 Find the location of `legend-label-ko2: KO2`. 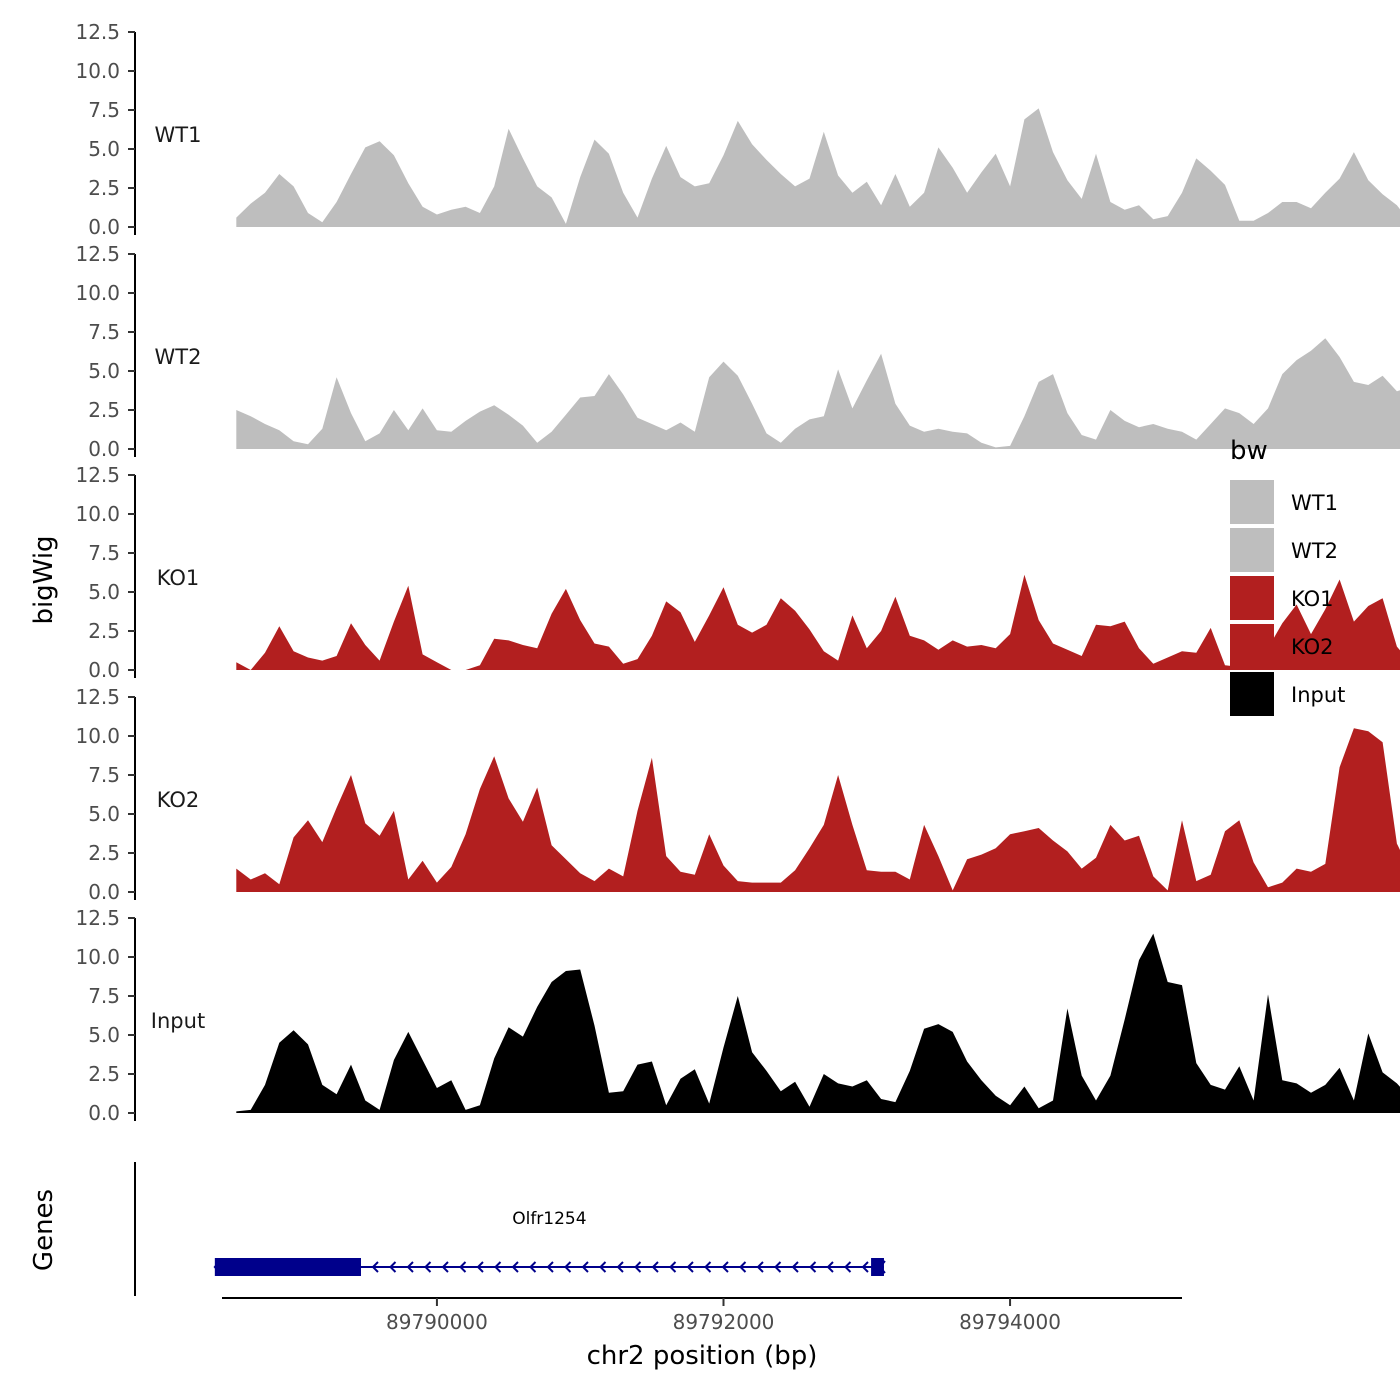

legend-label-ko2: KO2 is located at coordinates (1312, 647).